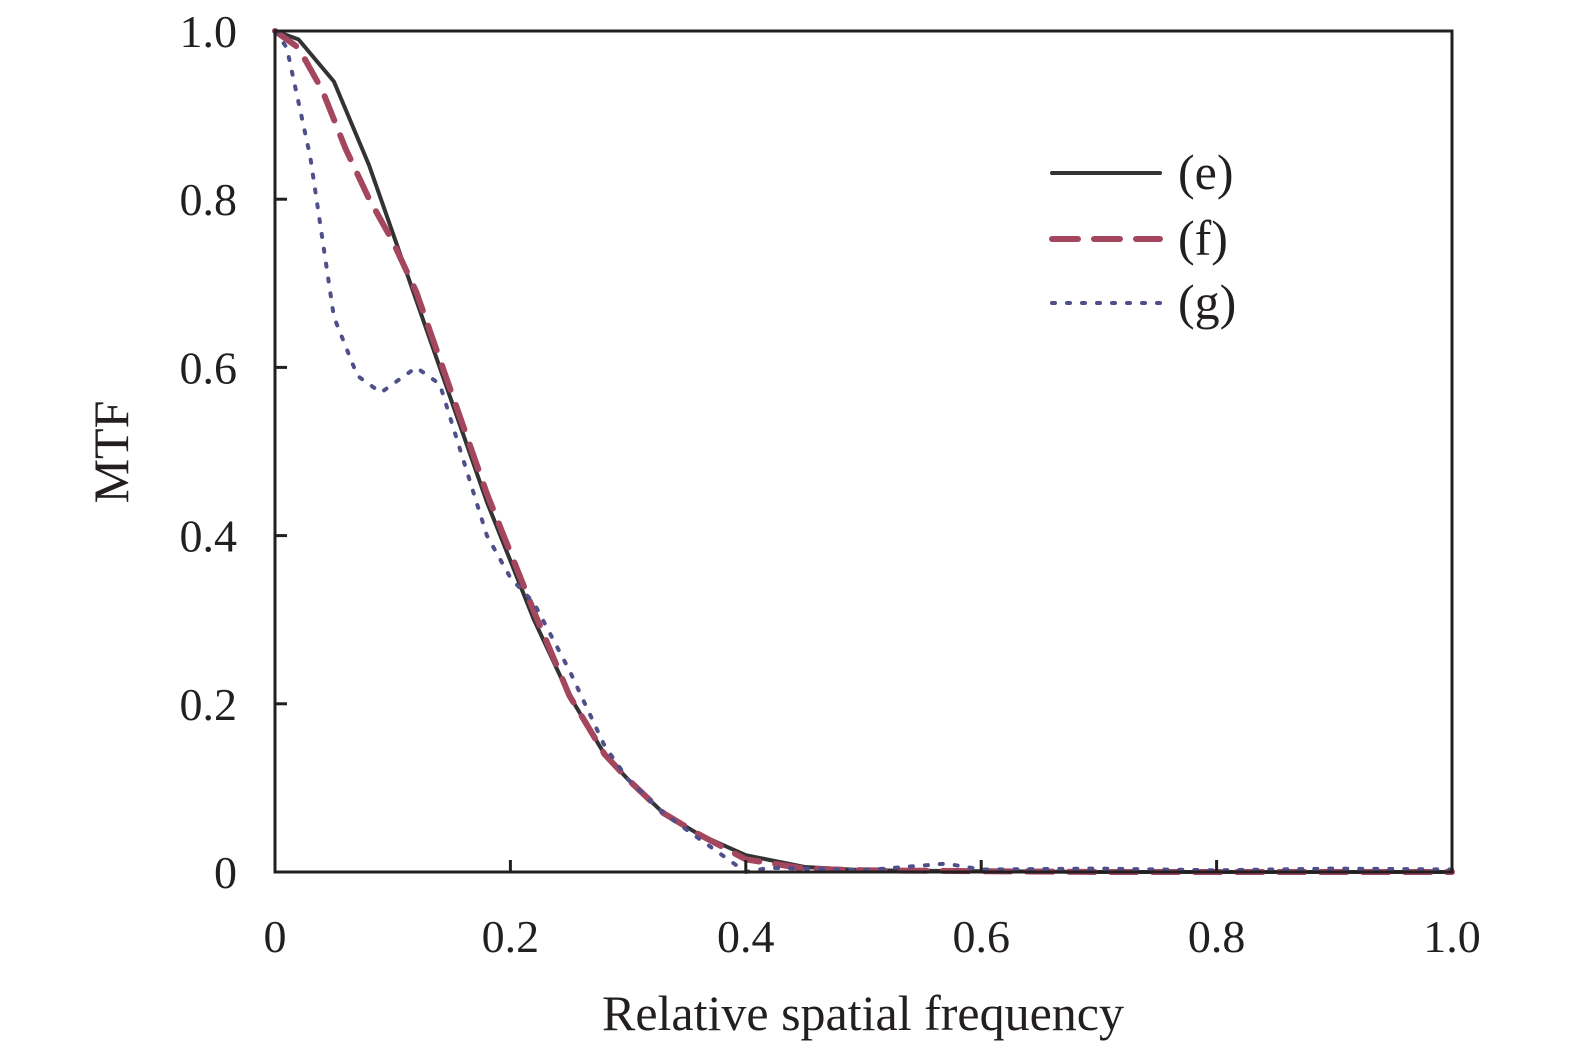  I want to click on y-tick-label: 1.0, so click(209, 31).